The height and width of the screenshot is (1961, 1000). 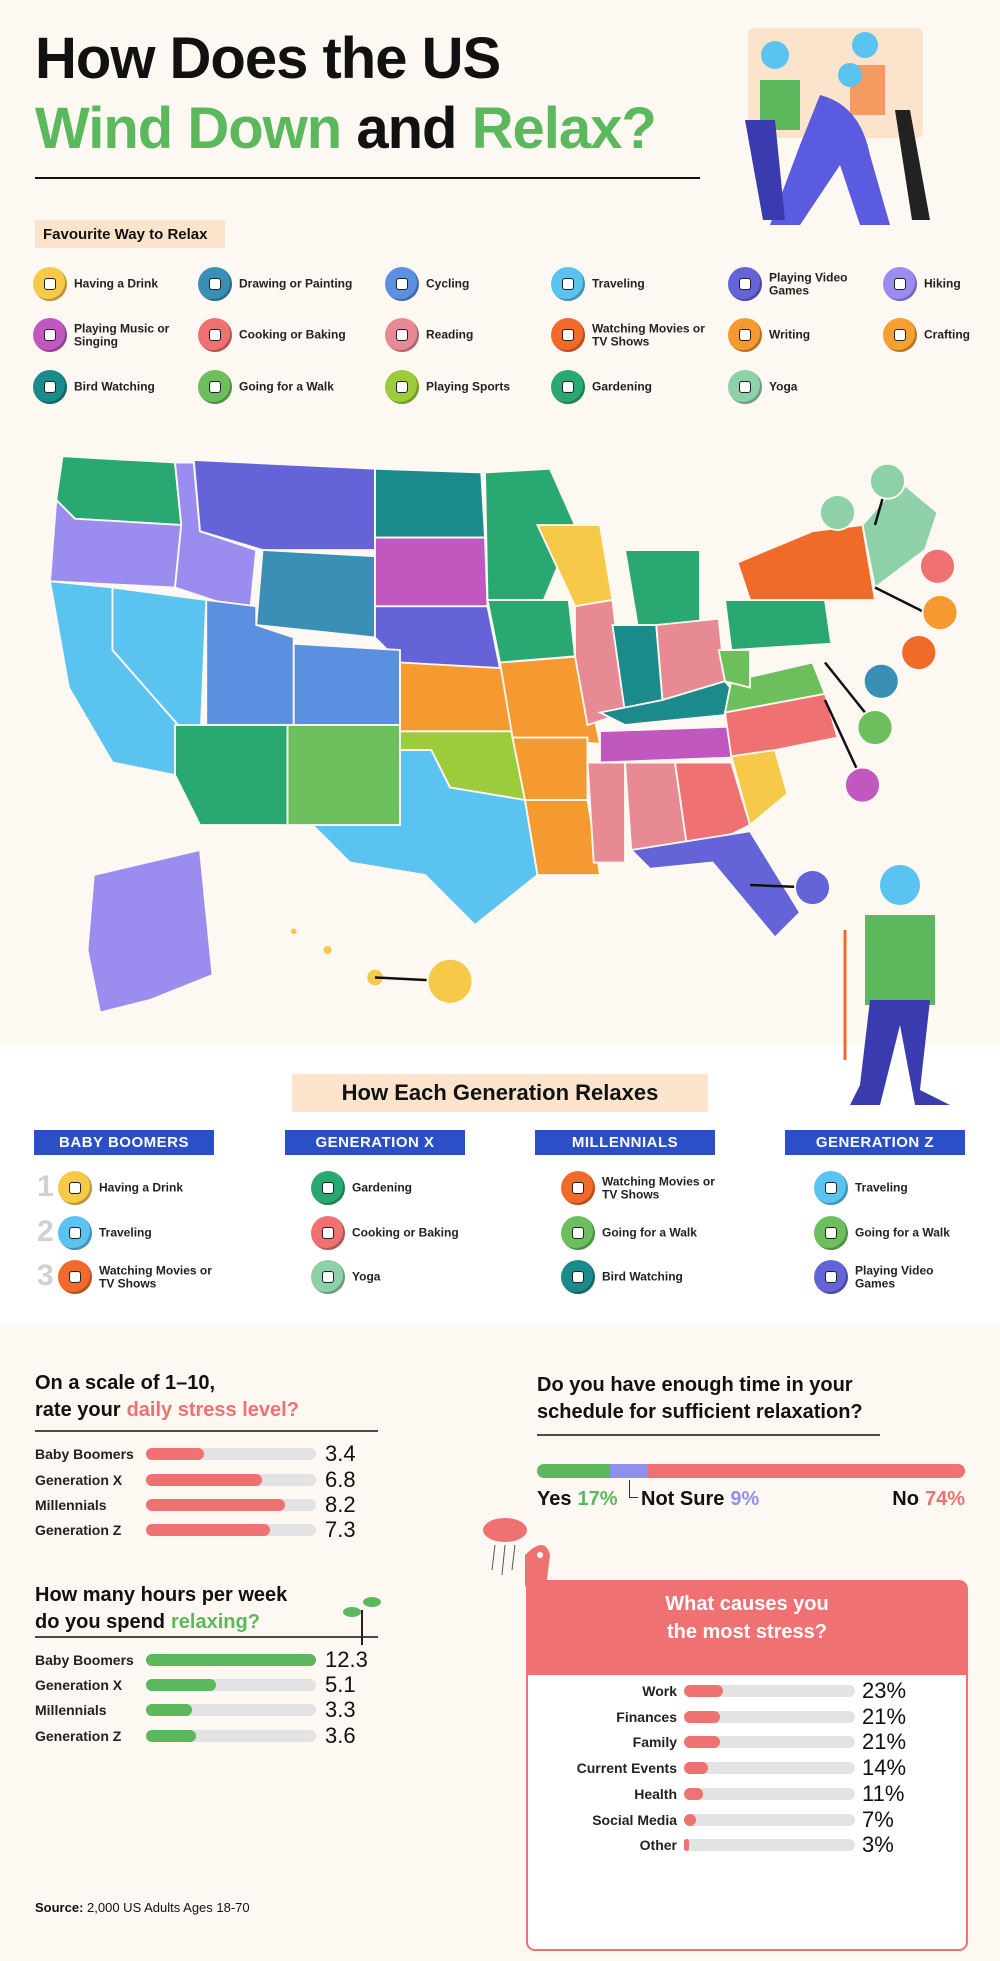 What do you see at coordinates (59, 1907) in the screenshot?
I see `source-label: Source:` at bounding box center [59, 1907].